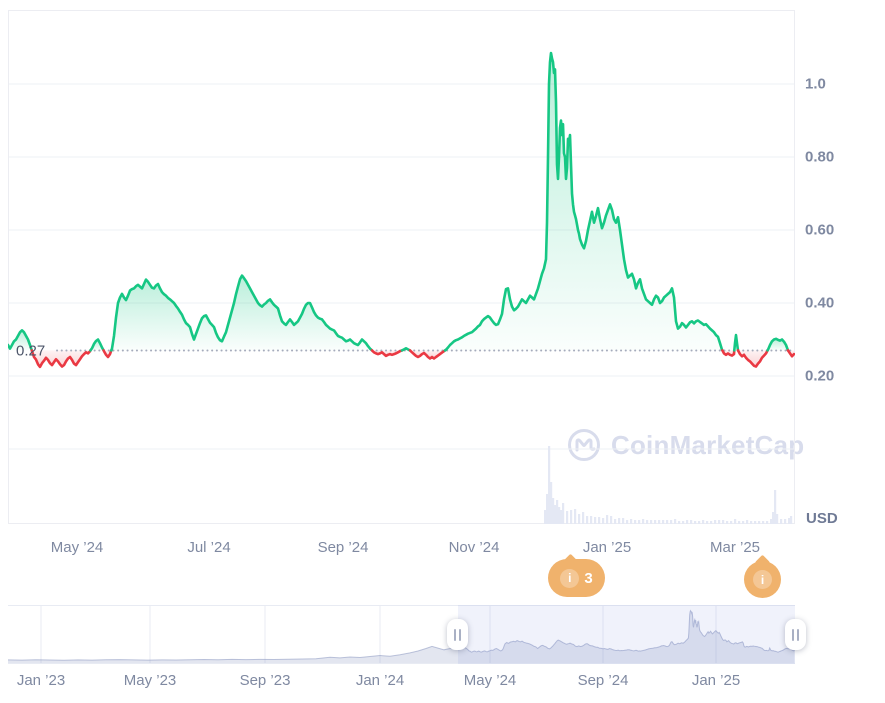  Describe the element at coordinates (457, 634) in the screenshot. I see `navigator-left-handle` at that location.